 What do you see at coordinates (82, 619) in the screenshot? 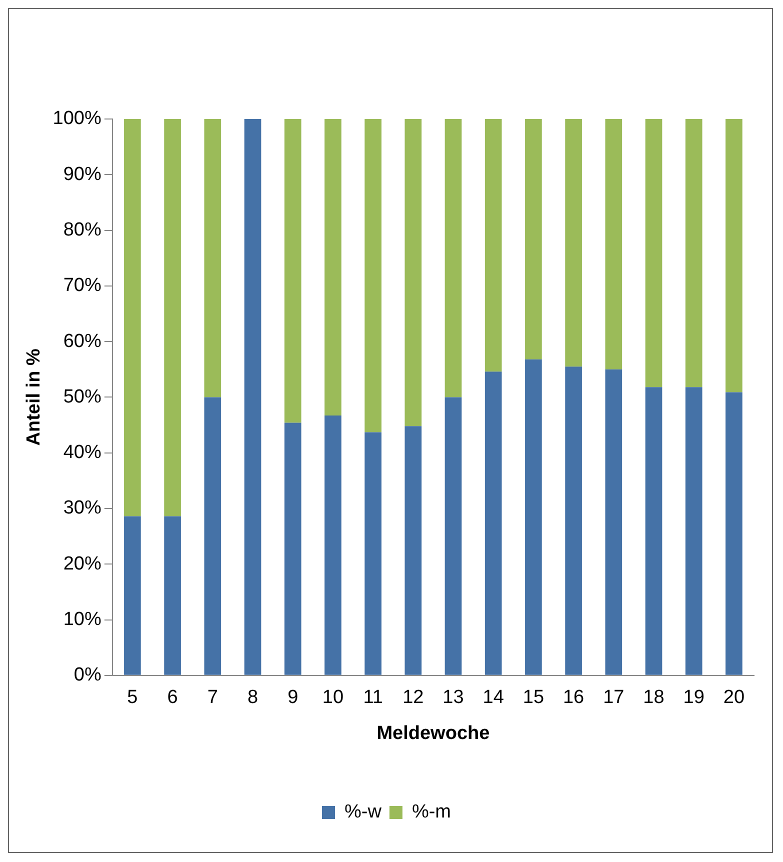
I see `y-tick-label: 10%` at bounding box center [82, 619].